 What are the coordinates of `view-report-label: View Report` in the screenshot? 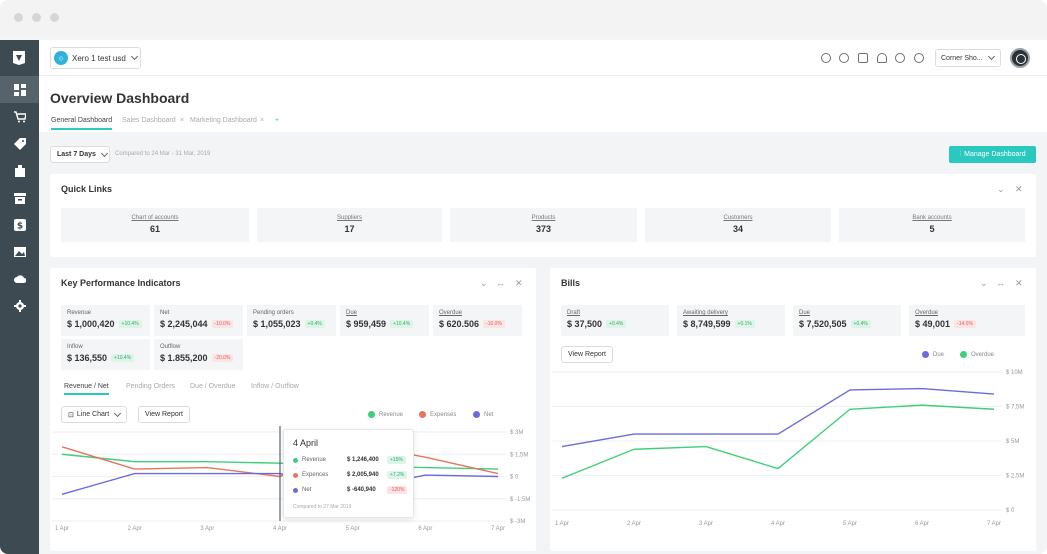 It's located at (164, 414).